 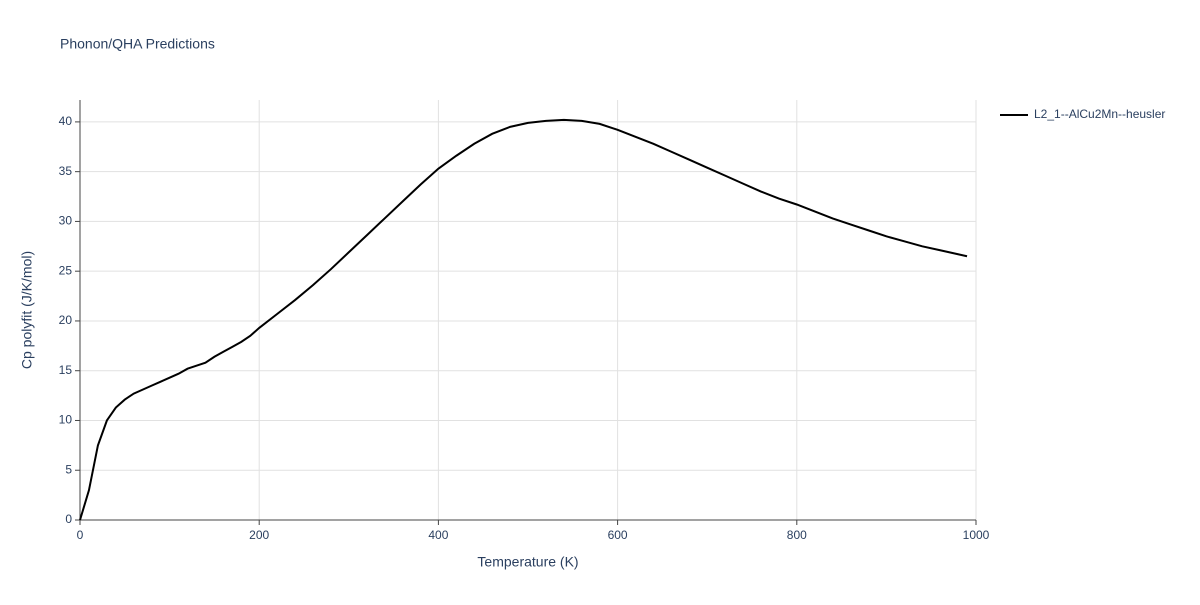 I want to click on y-tick-label: 15, so click(x=66, y=370).